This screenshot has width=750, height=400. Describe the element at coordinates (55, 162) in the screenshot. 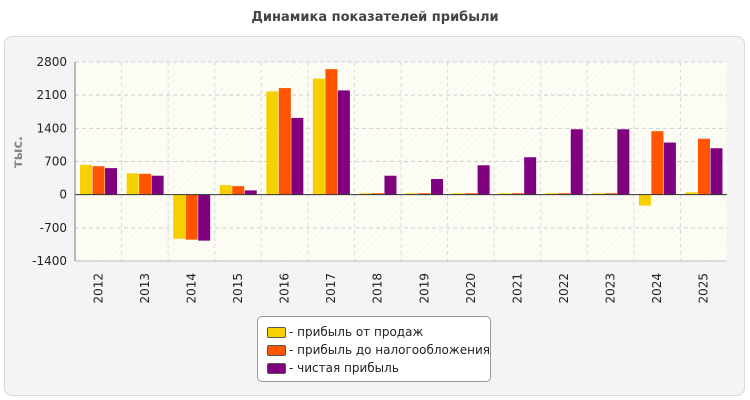

I see `y-tick-label: 700` at that location.